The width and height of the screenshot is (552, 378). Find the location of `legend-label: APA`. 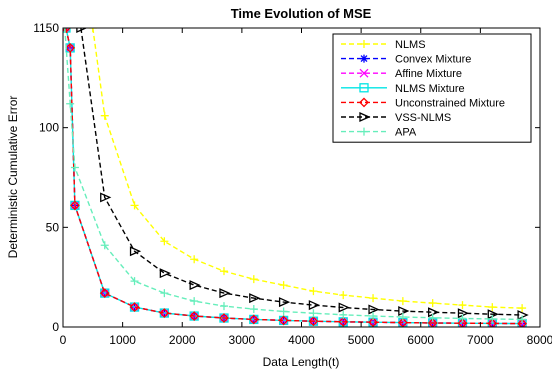

legend-label: APA is located at coordinates (406, 133).